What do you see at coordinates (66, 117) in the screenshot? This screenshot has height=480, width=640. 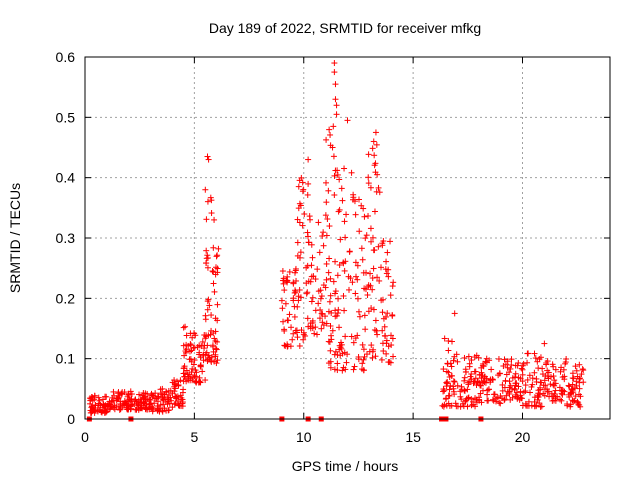 I see `y-tick-label: 0.5` at bounding box center [66, 117].